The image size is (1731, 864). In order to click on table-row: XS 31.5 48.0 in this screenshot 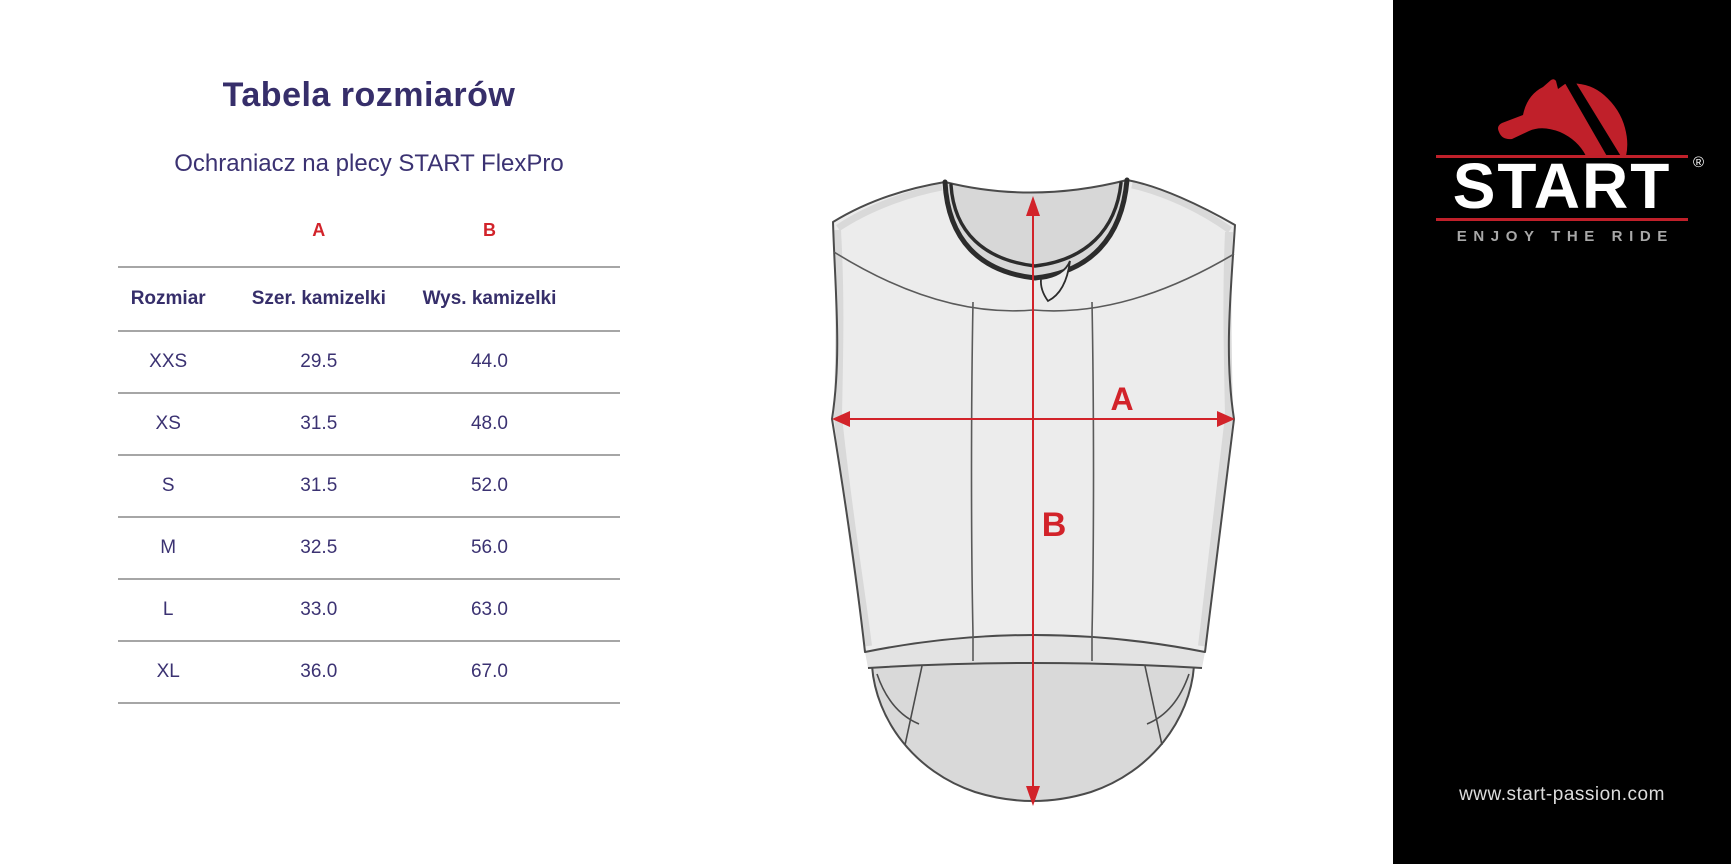, I will do `click(369, 425)`.